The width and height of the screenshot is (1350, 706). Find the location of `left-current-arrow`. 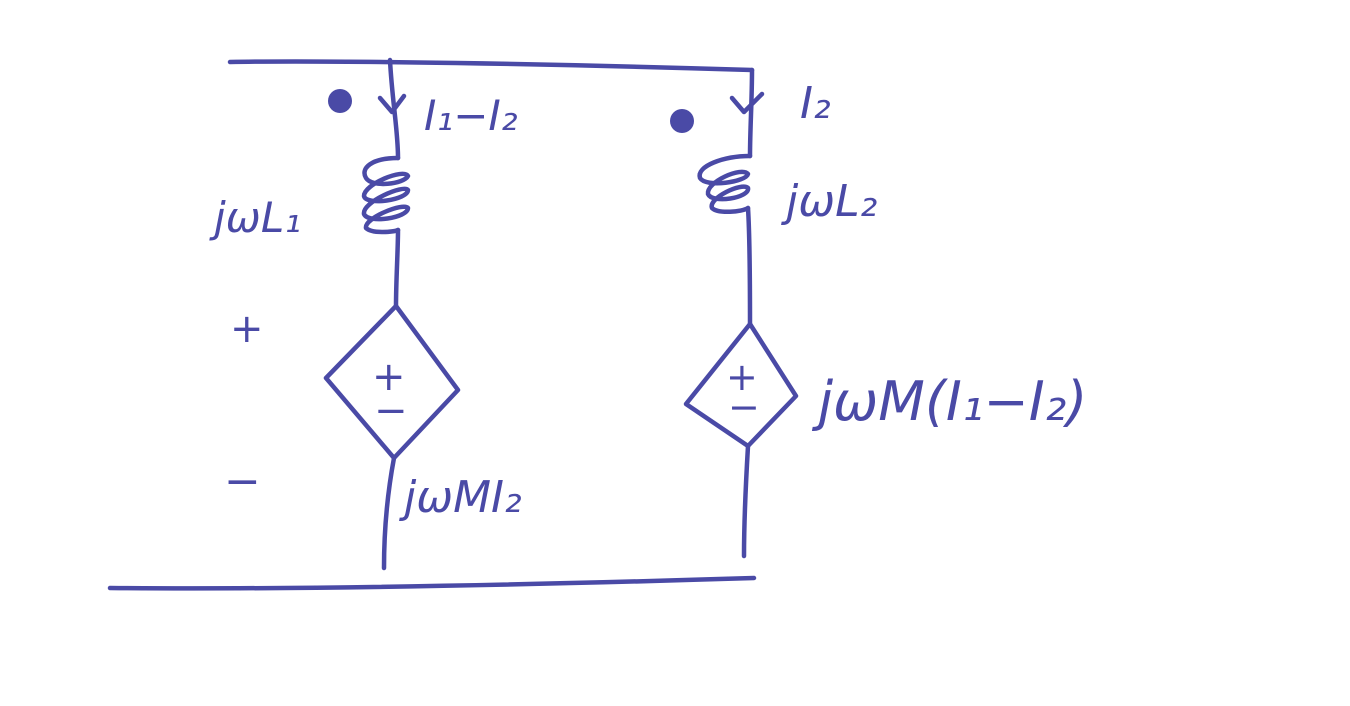

left-current-arrow is located at coordinates (392, 104).